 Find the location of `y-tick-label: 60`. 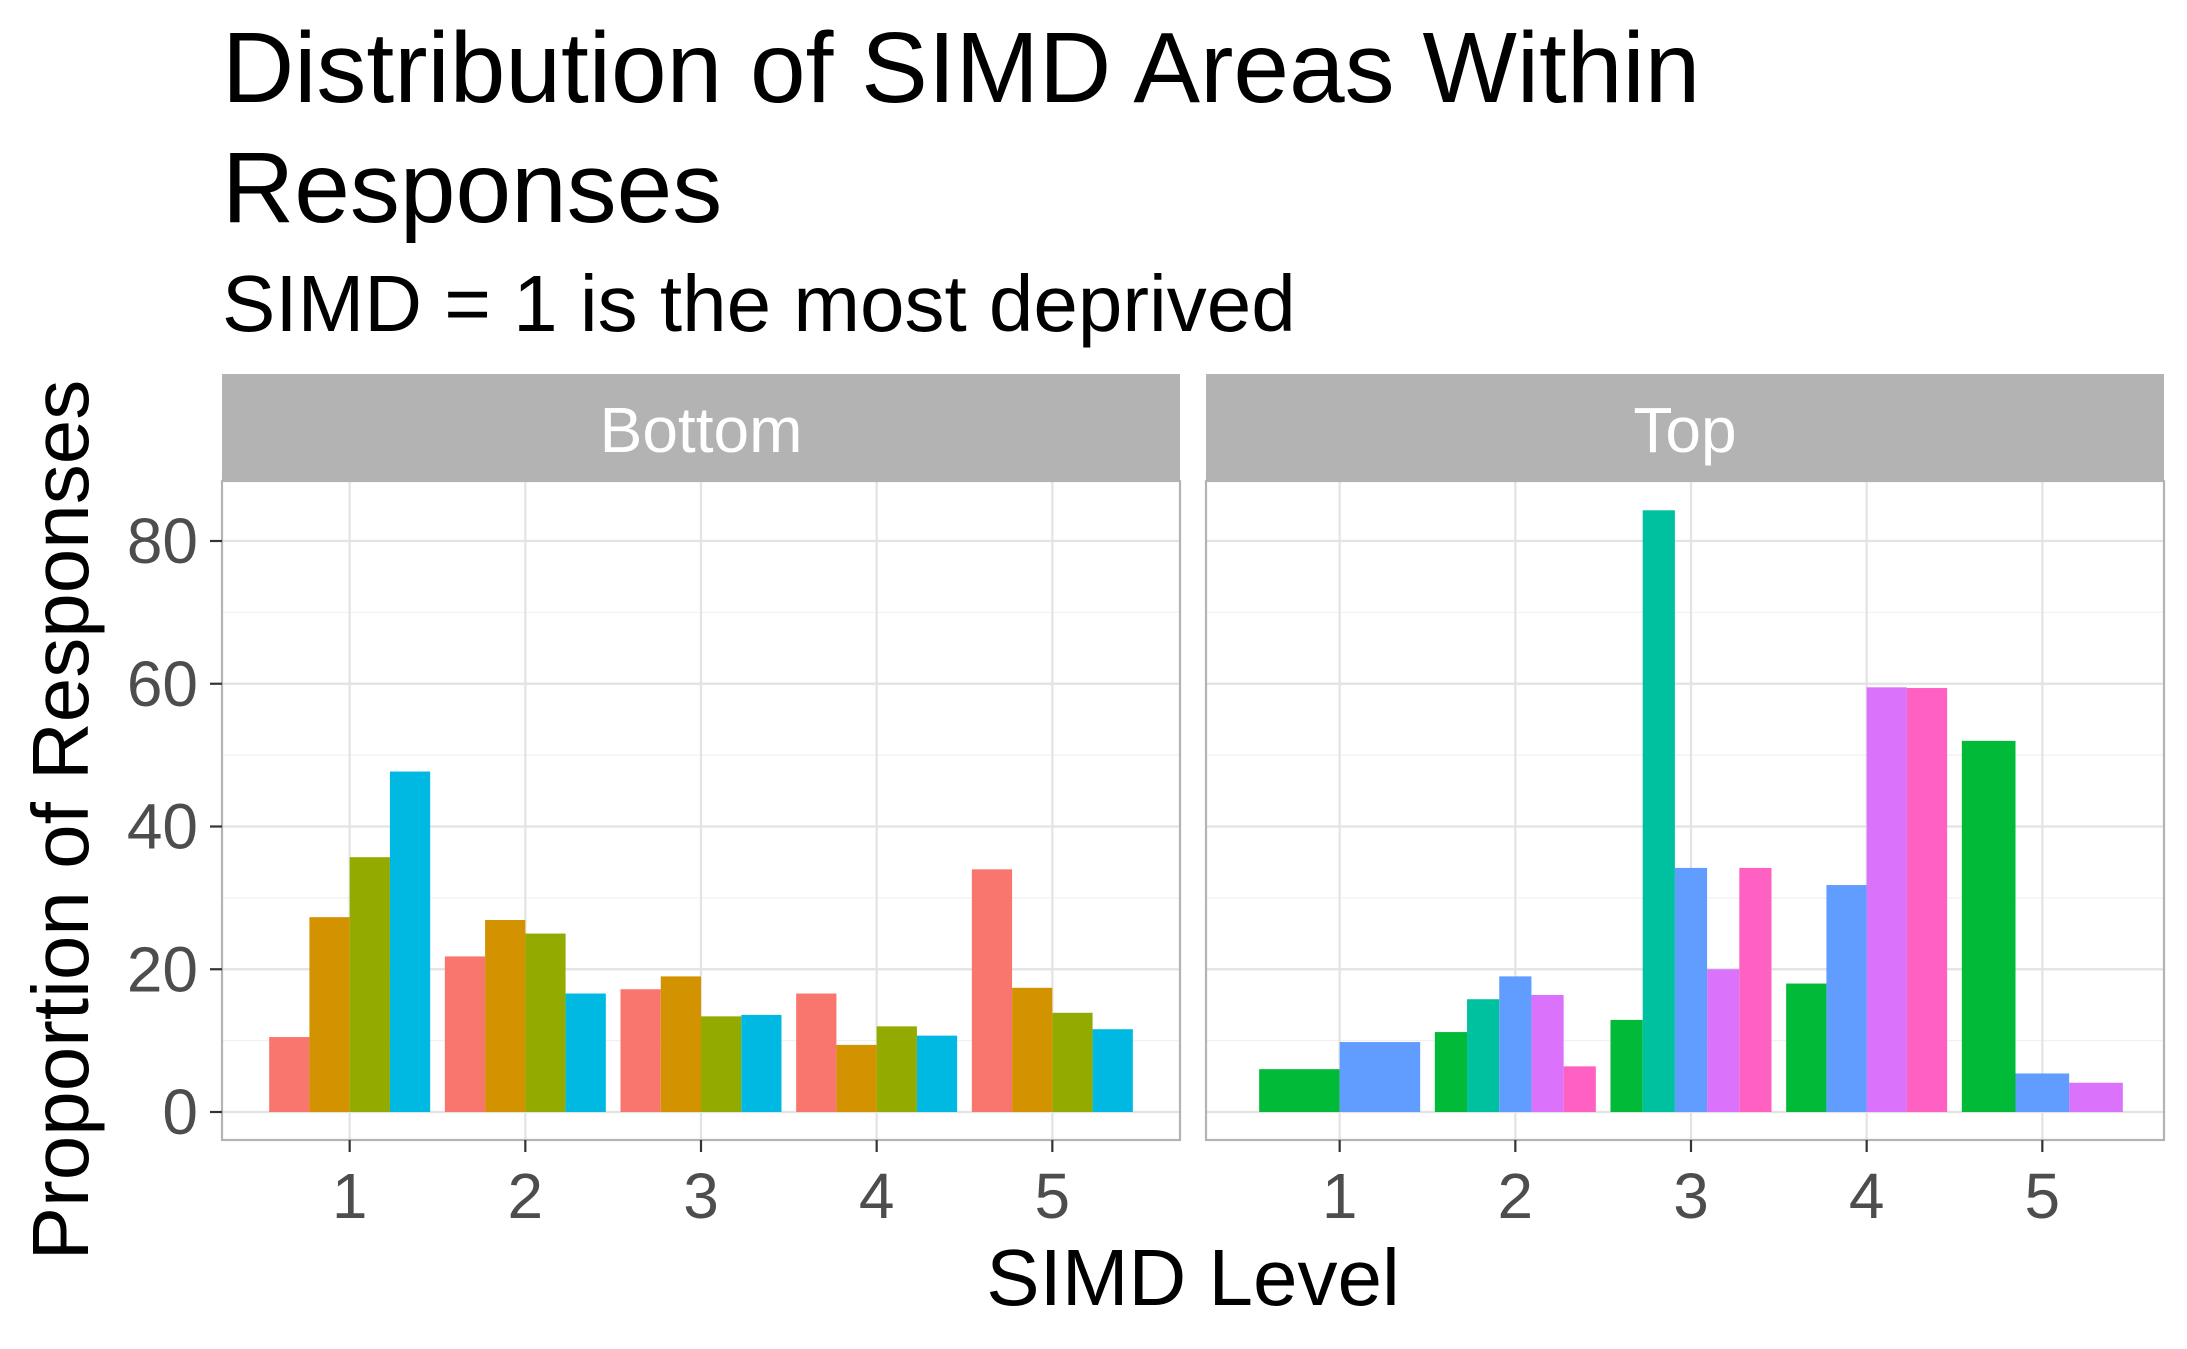

y-tick-label: 60 is located at coordinates (162, 684).